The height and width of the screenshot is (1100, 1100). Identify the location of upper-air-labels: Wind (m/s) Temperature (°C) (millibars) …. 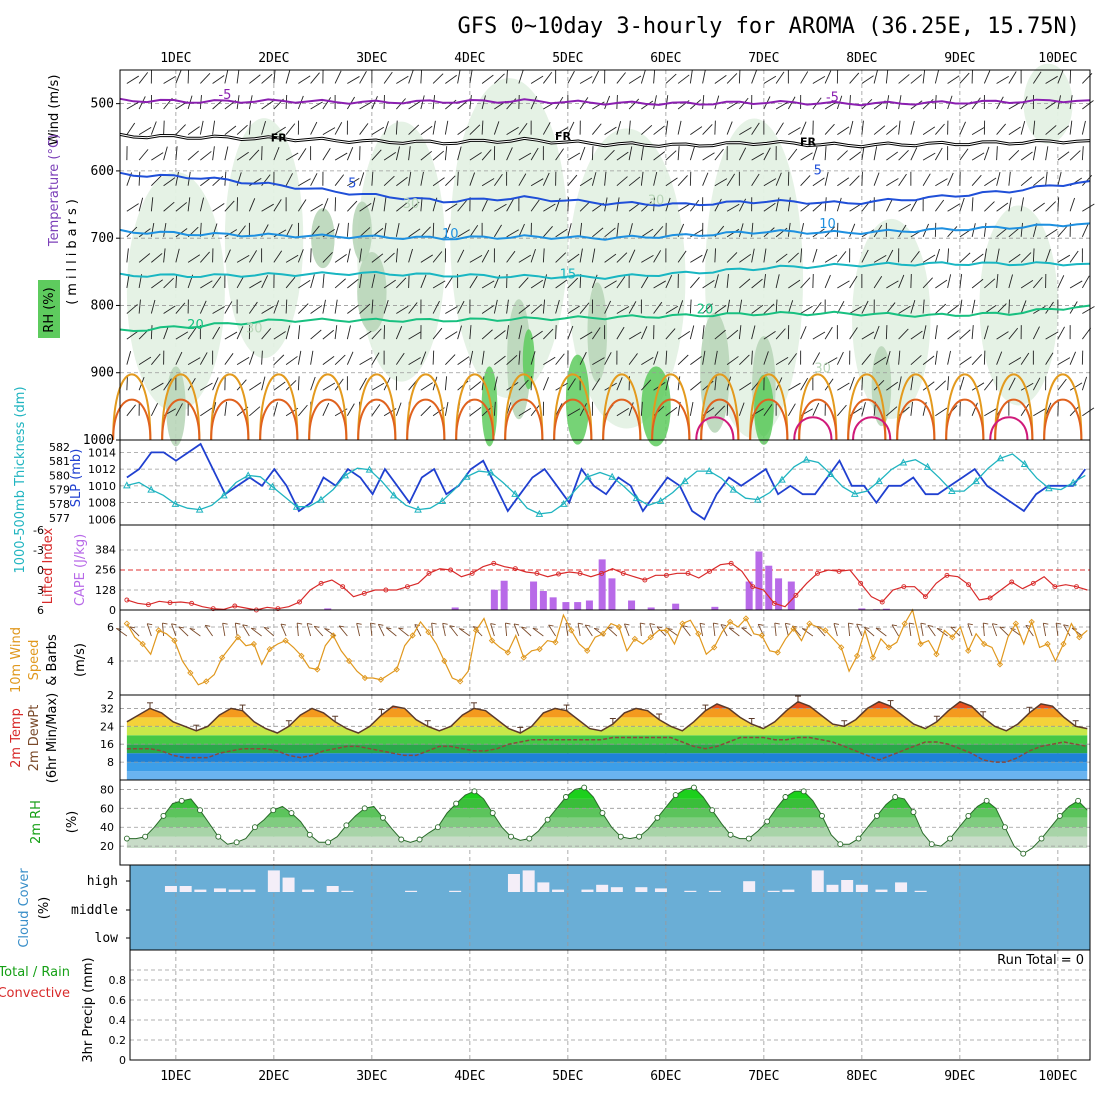
(59, 206).